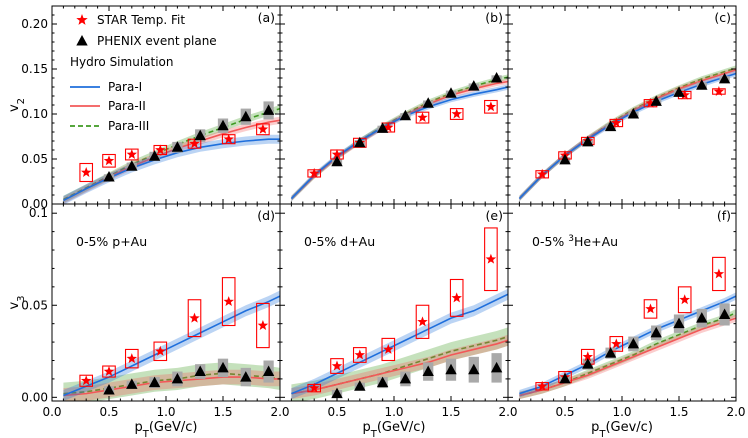 The height and width of the screenshot is (438, 748). I want to click on y-tick-label: 0.15, so click(34, 69).